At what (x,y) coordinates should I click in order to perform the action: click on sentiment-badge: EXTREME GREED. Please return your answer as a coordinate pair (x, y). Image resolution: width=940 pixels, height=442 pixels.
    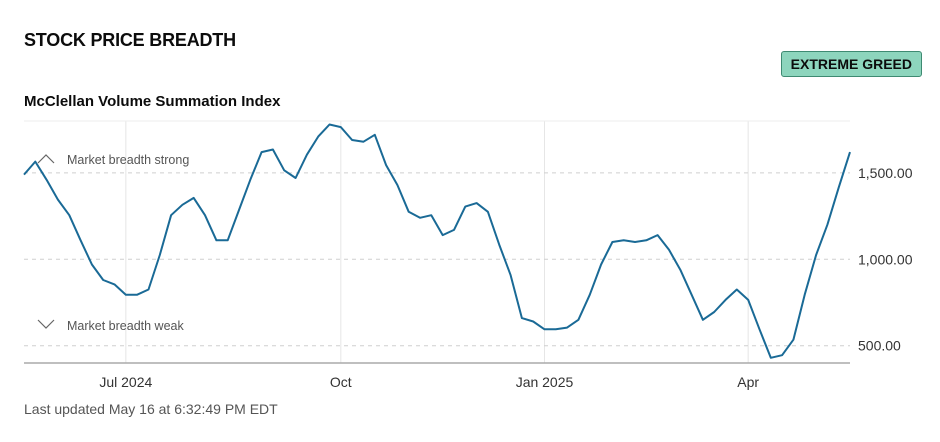
    Looking at the image, I should click on (851, 64).